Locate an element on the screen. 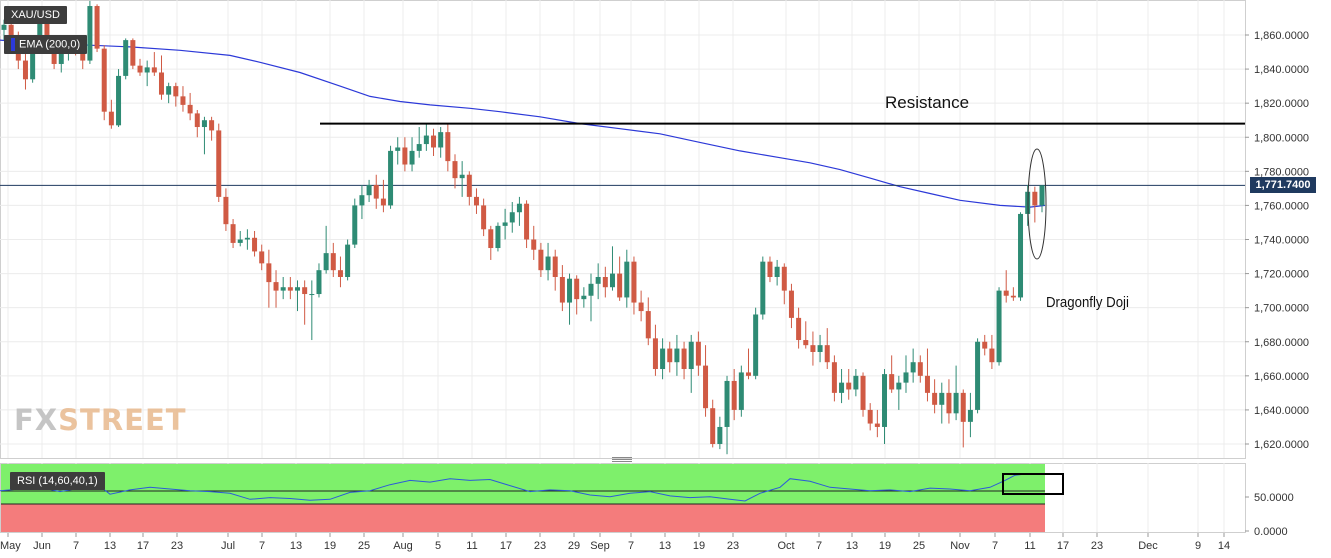 This screenshot has width=1331, height=558. ema-tag: EMA (200,0) is located at coordinates (46, 44).